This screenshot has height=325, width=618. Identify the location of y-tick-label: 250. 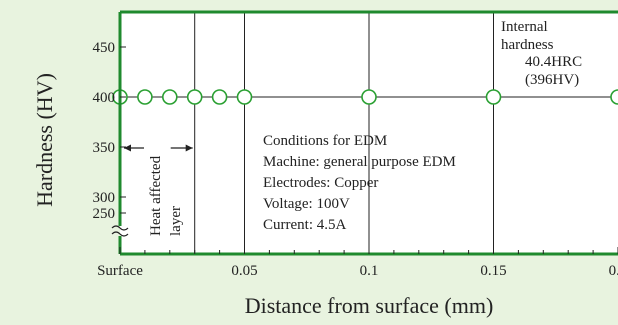
(104, 214).